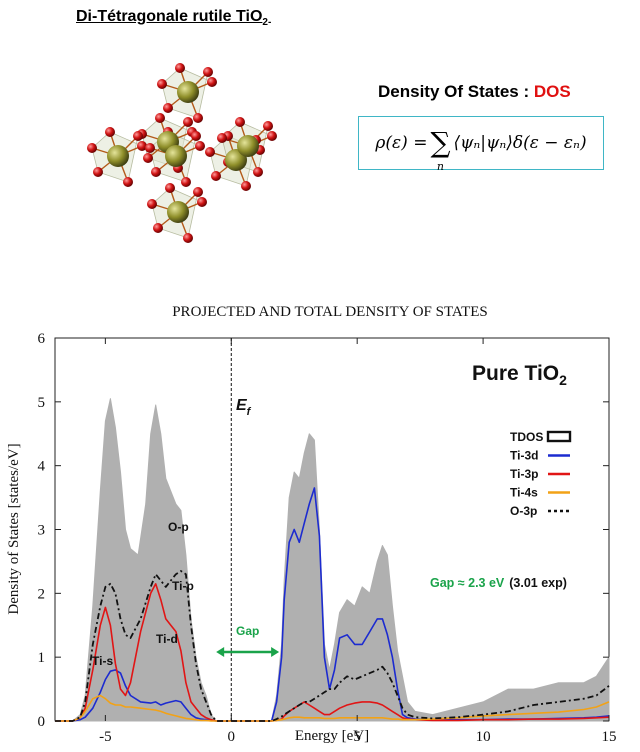 This screenshot has width=640, height=752. I want to click on tis-label: Ti-s, so click(102, 661).